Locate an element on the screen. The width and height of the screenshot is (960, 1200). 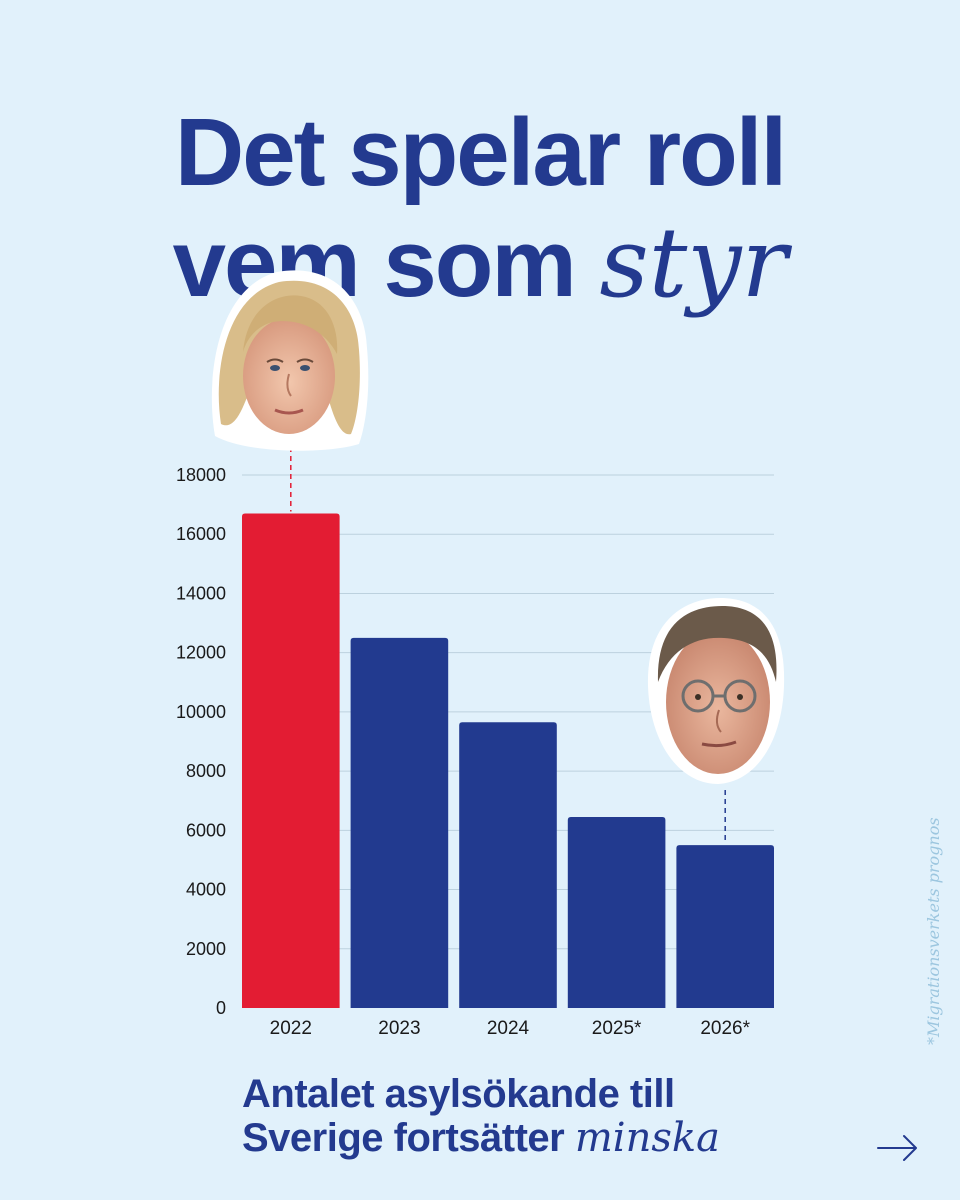
bar-2026 is located at coordinates (725, 926).